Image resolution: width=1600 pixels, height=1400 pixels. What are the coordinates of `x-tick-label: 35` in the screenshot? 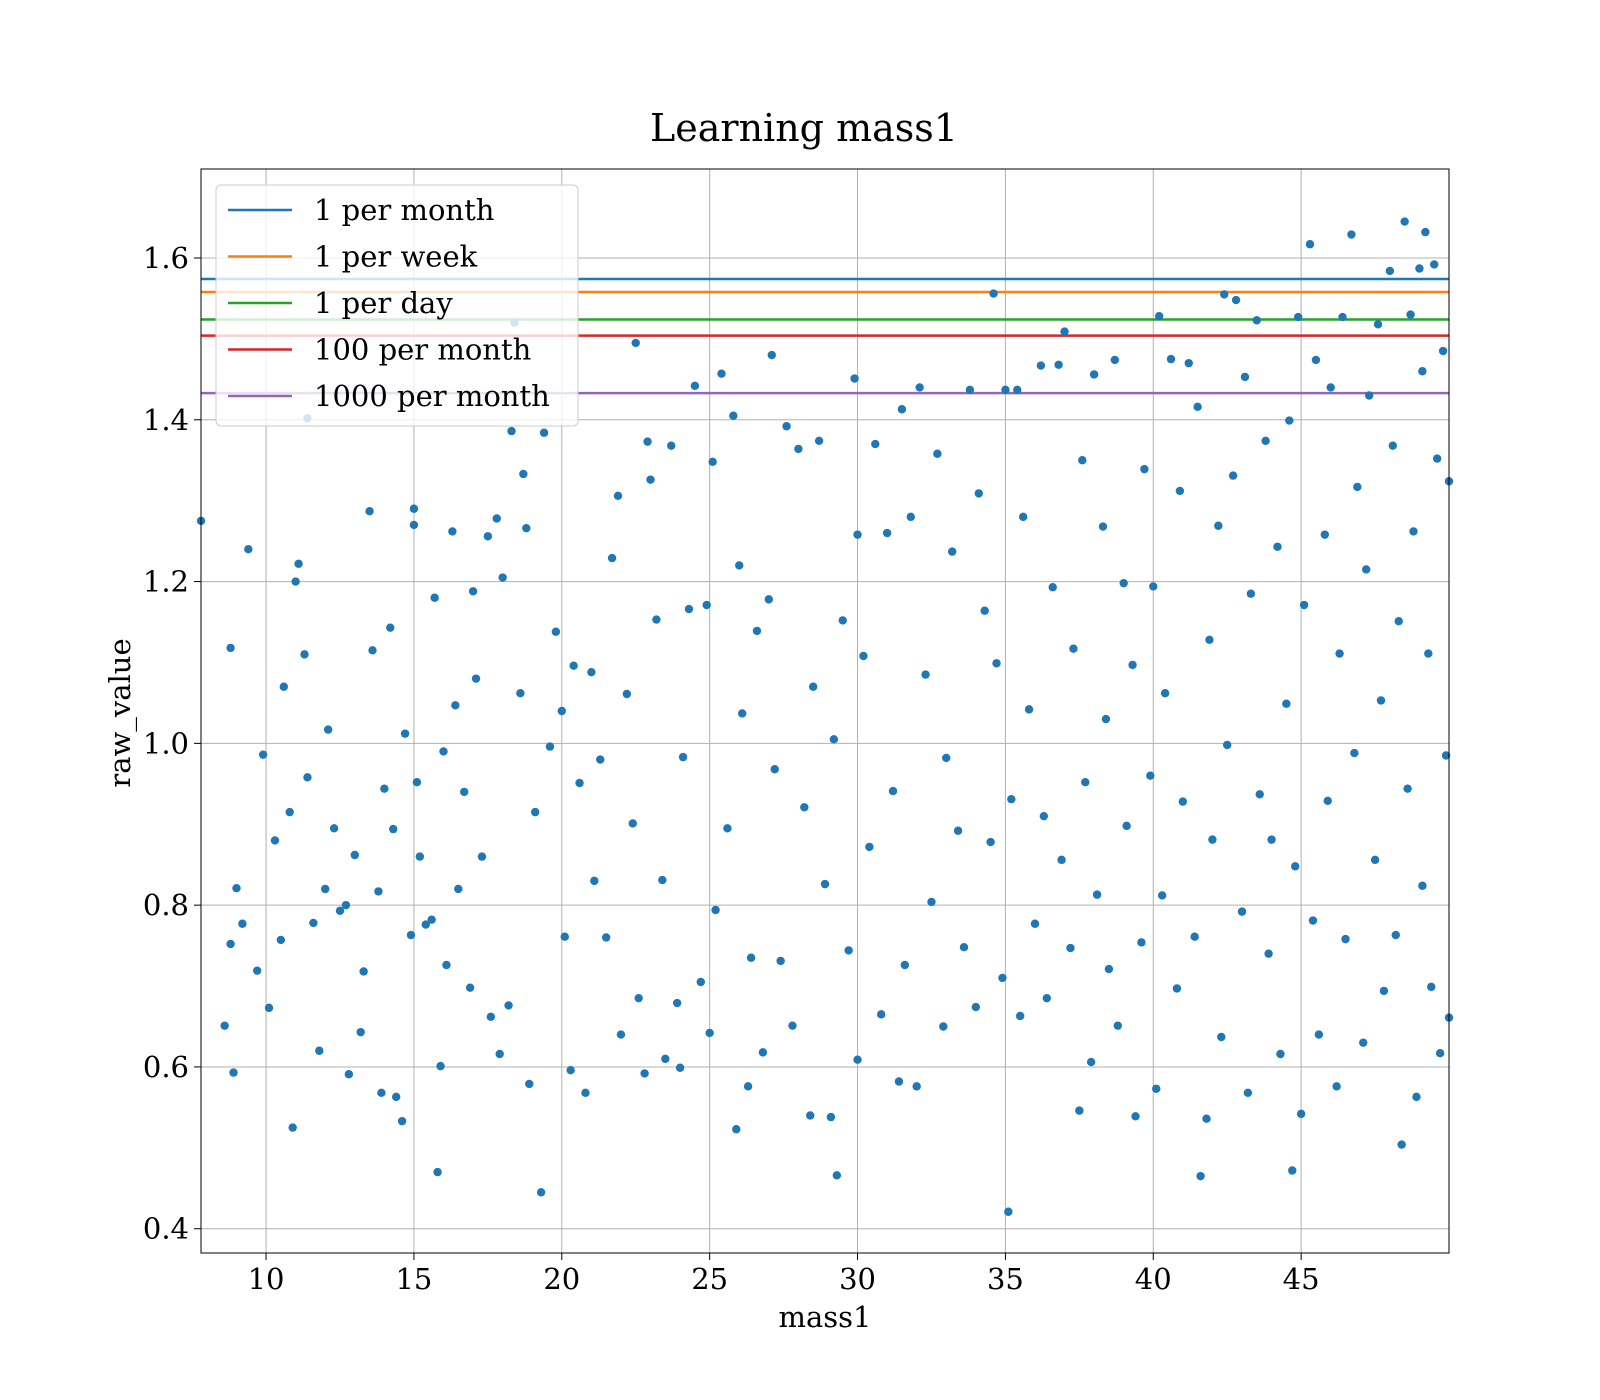 It's located at (1005, 1279).